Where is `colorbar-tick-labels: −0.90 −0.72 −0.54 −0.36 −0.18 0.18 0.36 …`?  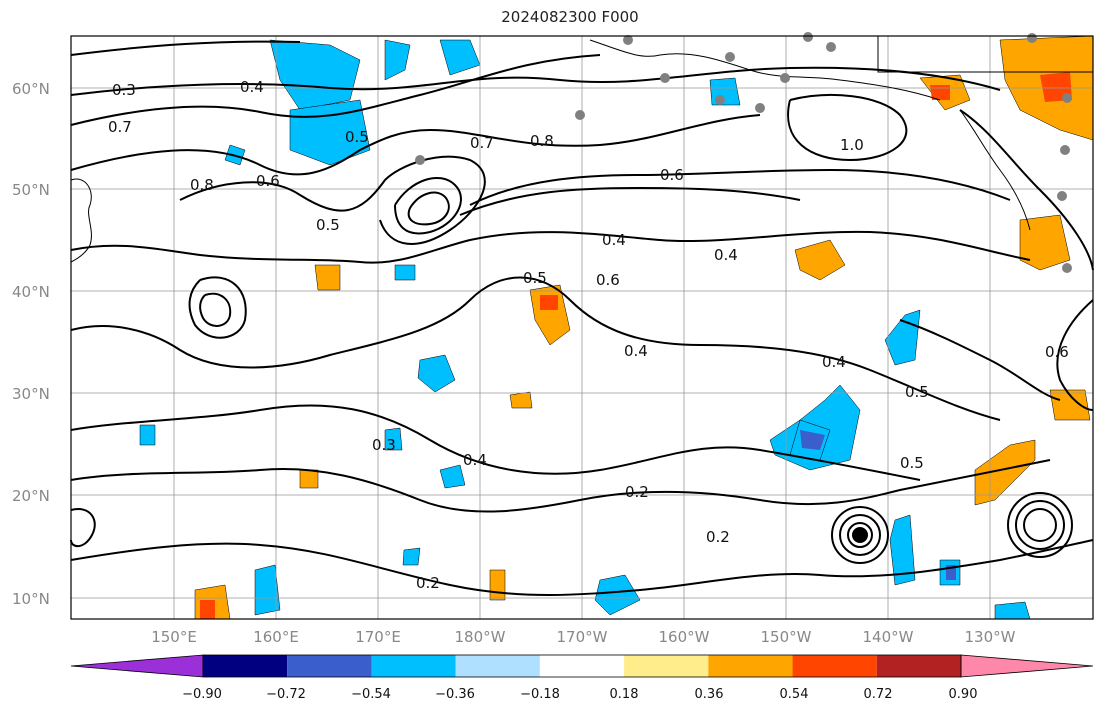
colorbar-tick-labels: −0.90 −0.72 −0.54 −0.36 −0.18 0.18 0.36 … is located at coordinates (579, 694).